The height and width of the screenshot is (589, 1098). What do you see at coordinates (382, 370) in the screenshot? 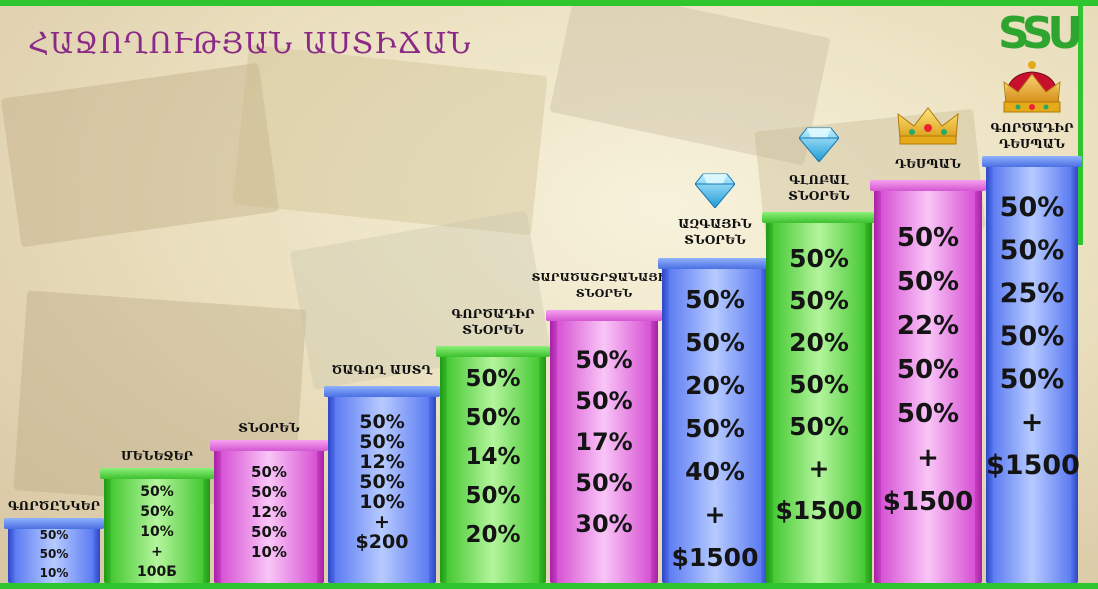
I see `step-label: ԾԱԳՈՂ ԱՍՏՂ` at bounding box center [382, 370].